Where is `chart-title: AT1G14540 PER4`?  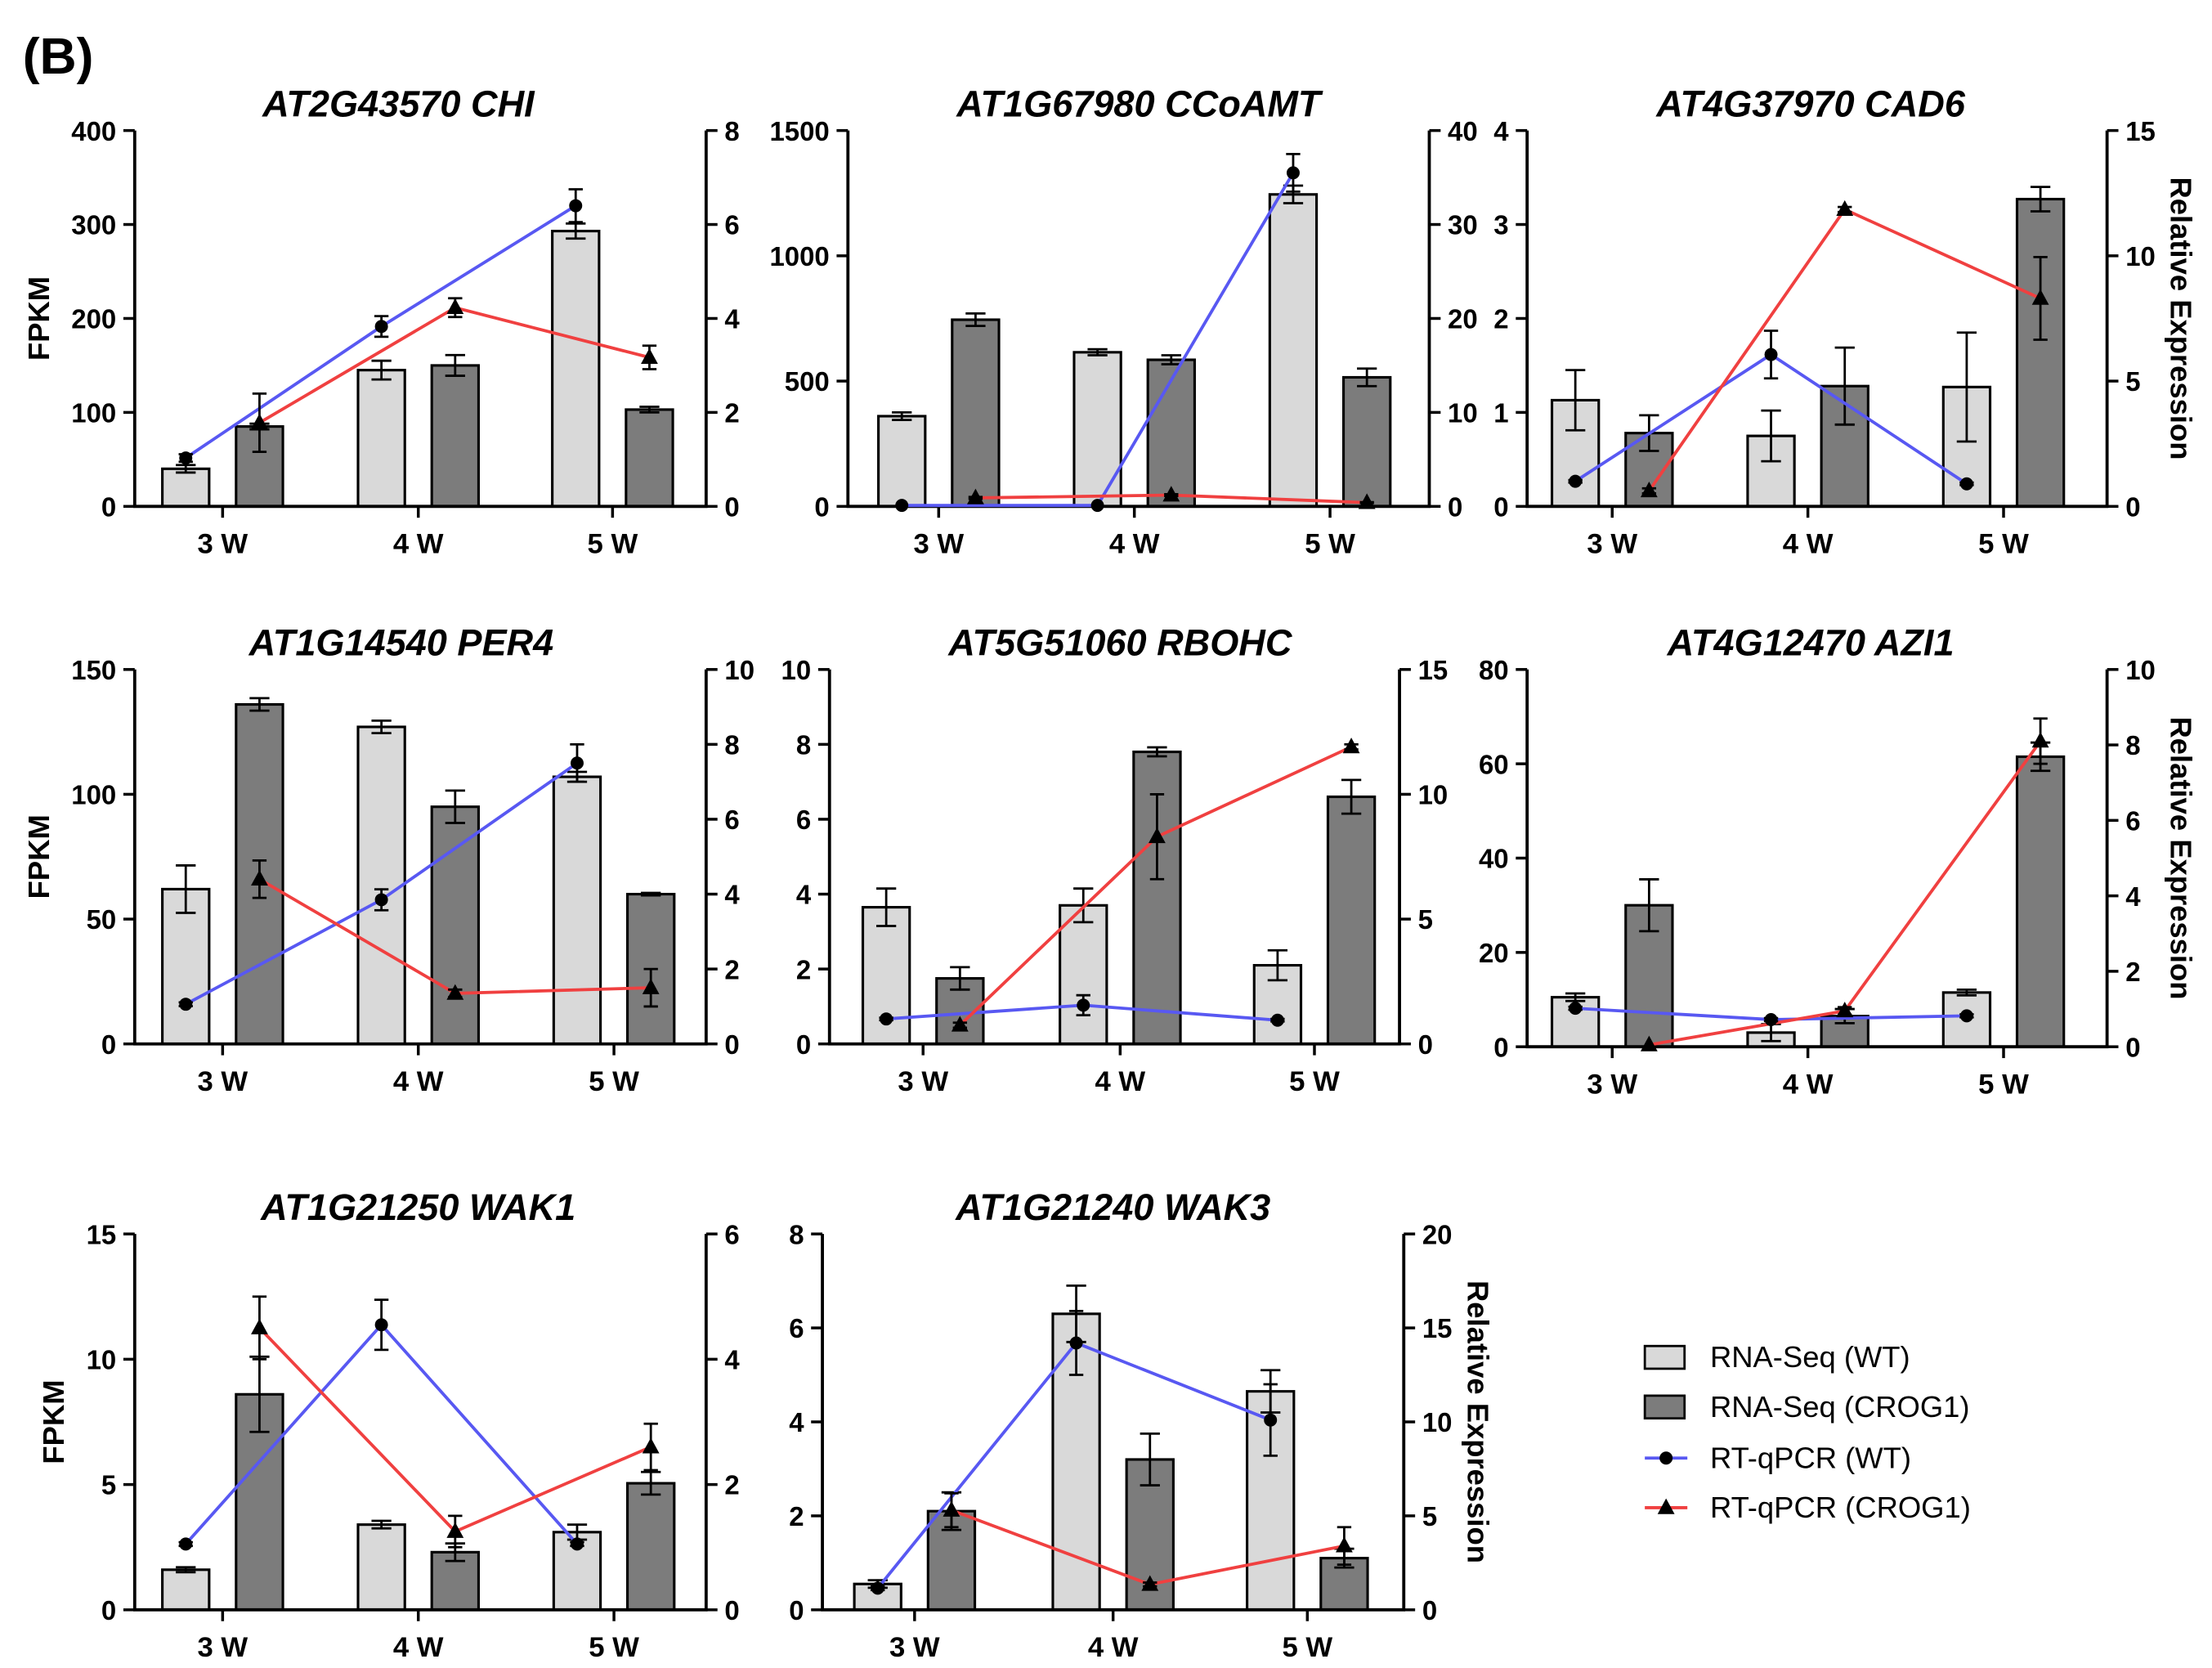 chart-title: AT1G14540 PER4 is located at coordinates (401, 642).